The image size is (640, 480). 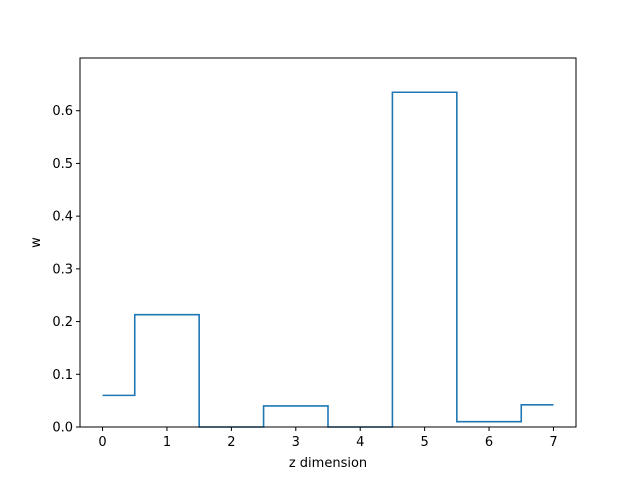 I want to click on x-tick-label: 3, so click(x=296, y=442).